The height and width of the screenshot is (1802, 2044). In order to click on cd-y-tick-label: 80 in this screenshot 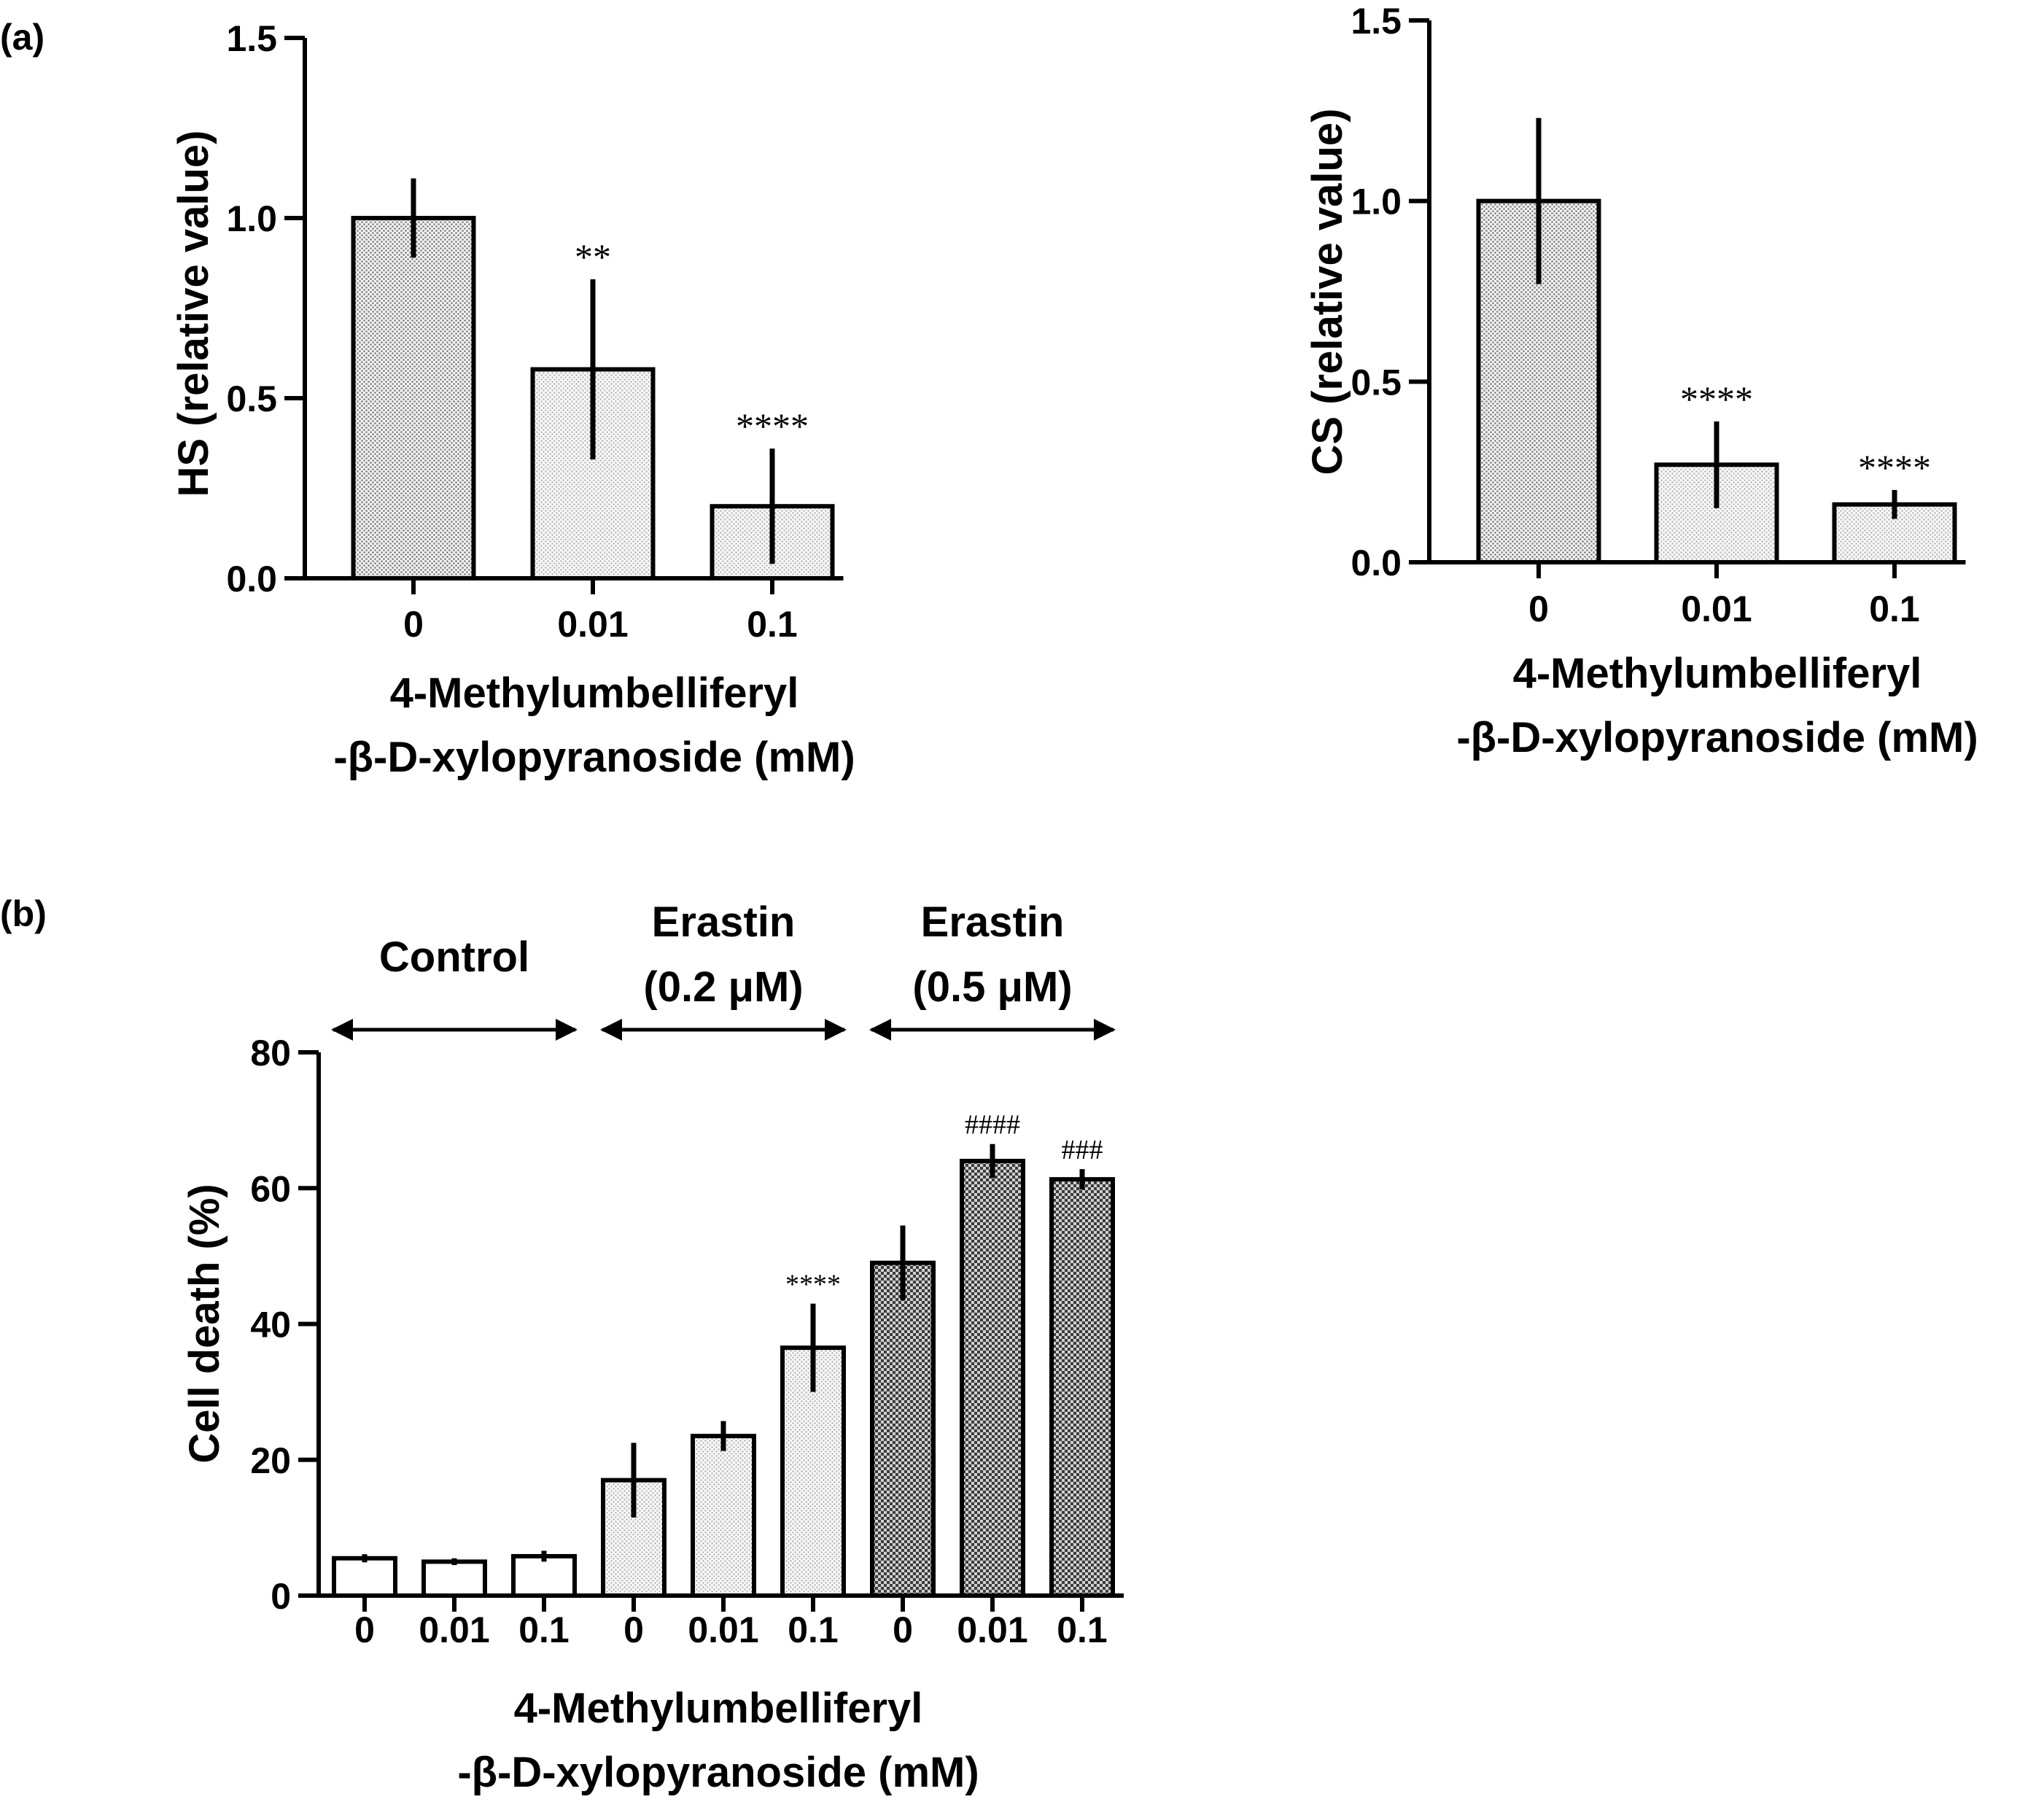, I will do `click(270, 1053)`.